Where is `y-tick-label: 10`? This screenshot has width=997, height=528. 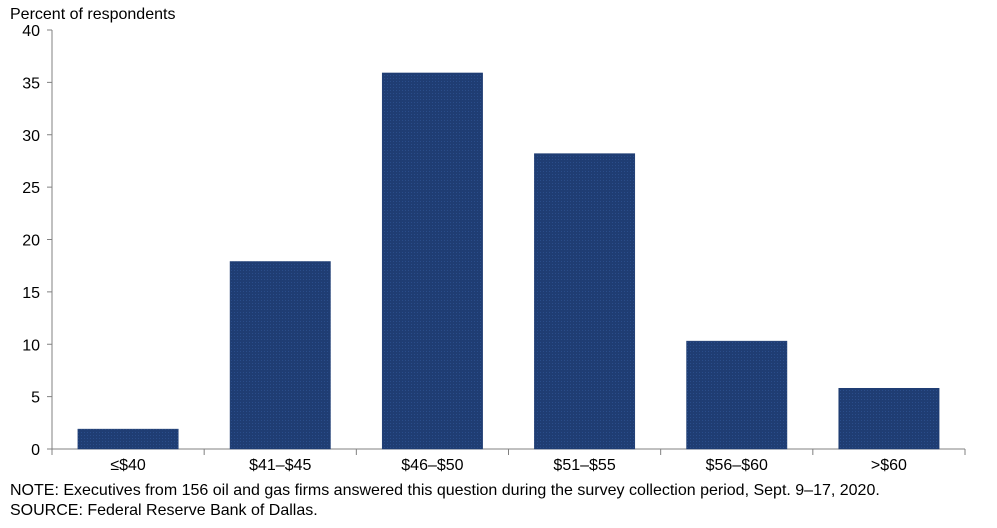 y-tick-label: 10 is located at coordinates (31, 345).